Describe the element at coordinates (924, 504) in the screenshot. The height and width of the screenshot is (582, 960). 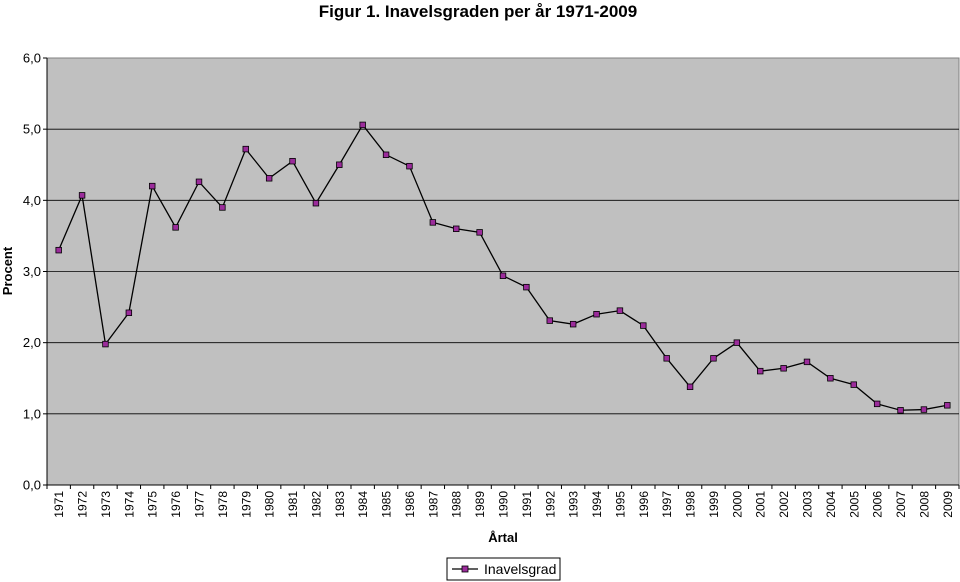
I see `x-tick-label: 2008` at that location.